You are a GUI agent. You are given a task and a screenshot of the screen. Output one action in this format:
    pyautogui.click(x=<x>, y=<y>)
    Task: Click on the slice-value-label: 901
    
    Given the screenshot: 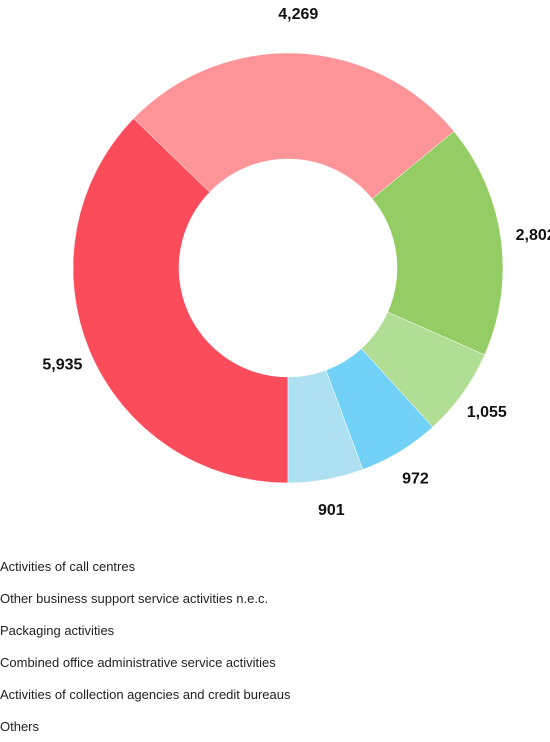 What is the action you would take?
    pyautogui.click(x=331, y=510)
    